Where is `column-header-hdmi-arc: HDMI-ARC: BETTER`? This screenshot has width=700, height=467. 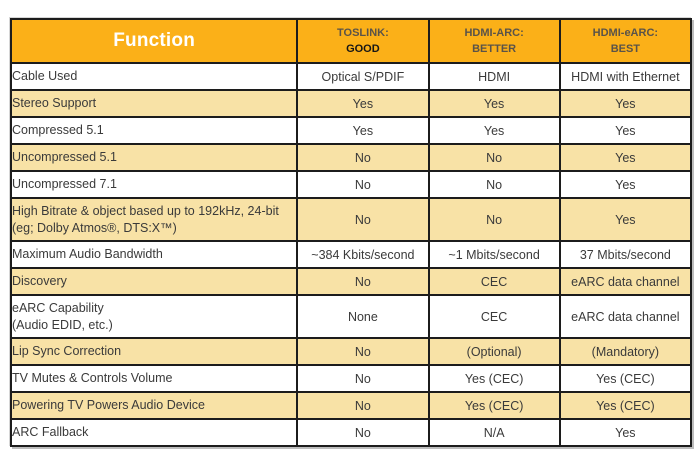 column-header-hdmi-arc: HDMI-ARC: BETTER is located at coordinates (494, 41).